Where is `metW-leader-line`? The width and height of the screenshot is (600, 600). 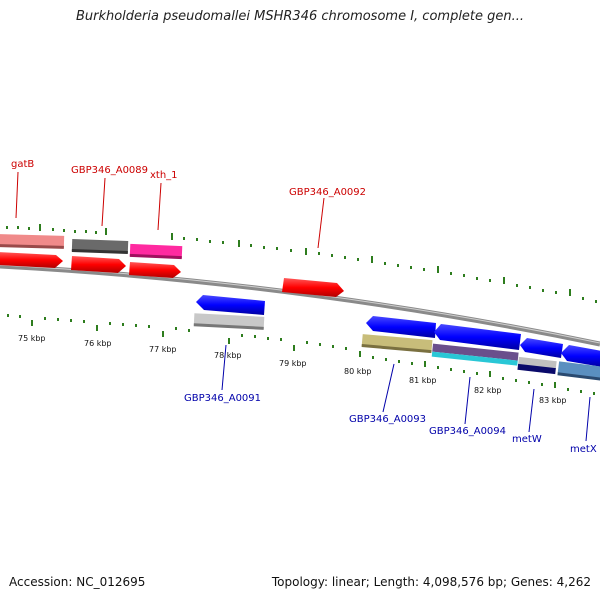 metW-leader-line is located at coordinates (531, 410).